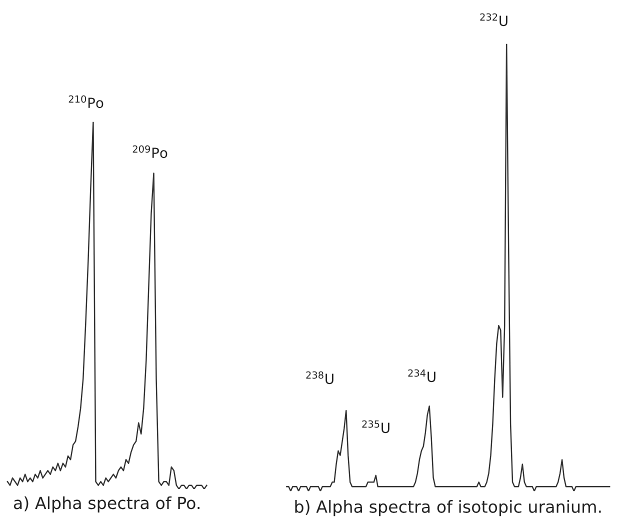 The height and width of the screenshot is (523, 619). Describe the element at coordinates (86, 101) in the screenshot. I see `text: $^{210}$Po` at that location.